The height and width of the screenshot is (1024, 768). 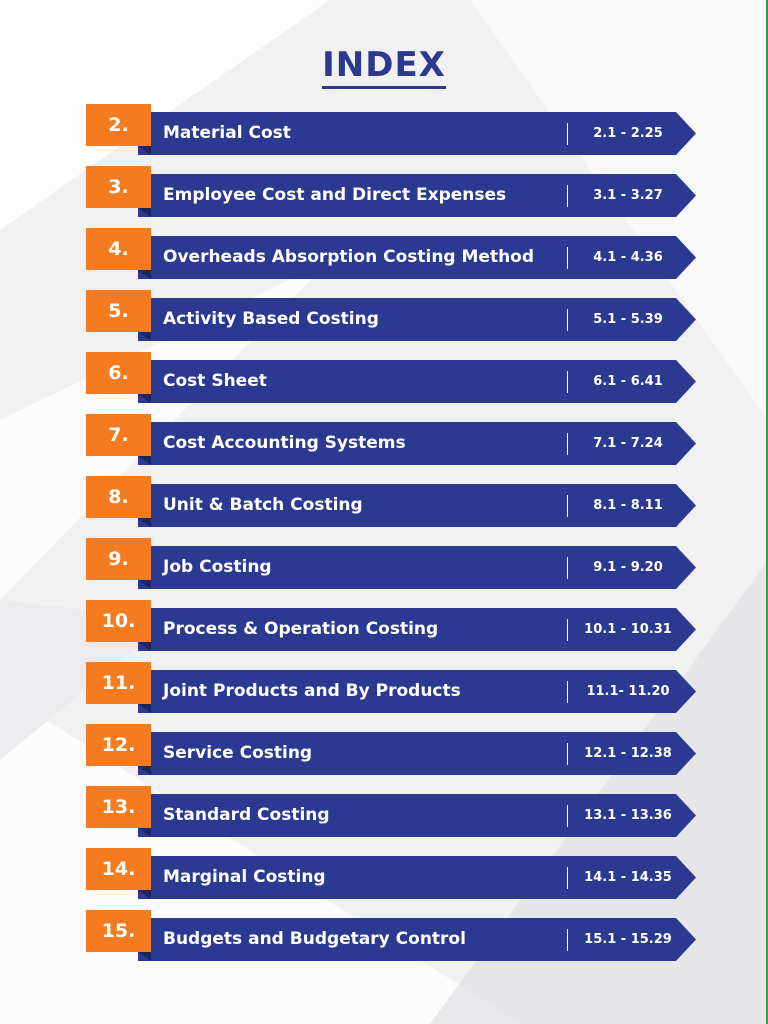 What do you see at coordinates (301, 629) in the screenshot?
I see `entry-title: Process & Operation Costing` at bounding box center [301, 629].